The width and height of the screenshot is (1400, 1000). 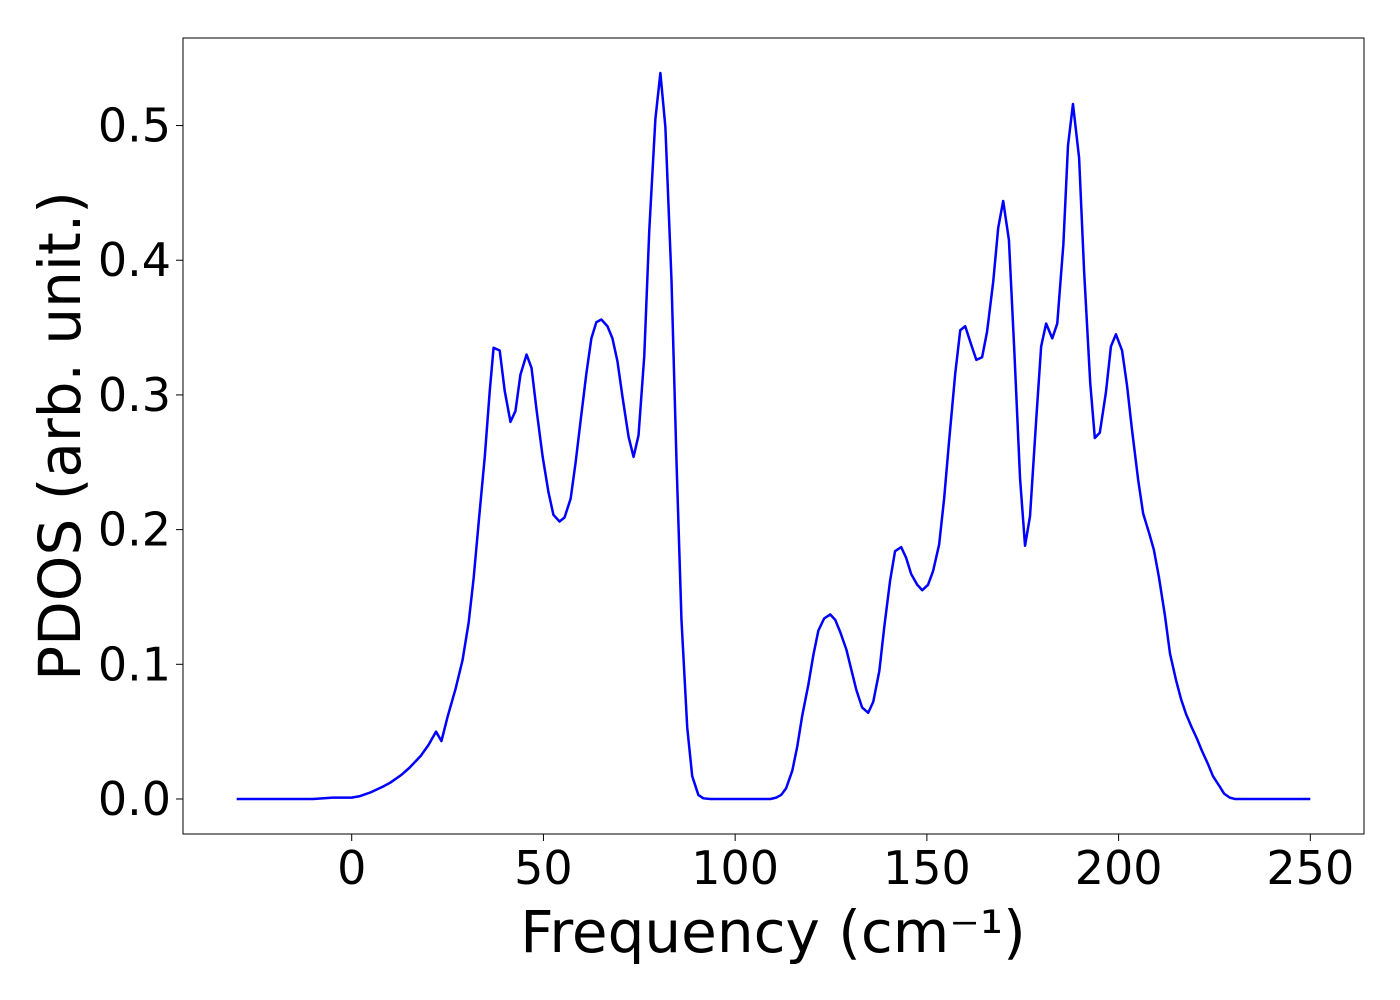 What do you see at coordinates (134, 664) in the screenshot?
I see `y-tick-label: 0.1` at bounding box center [134, 664].